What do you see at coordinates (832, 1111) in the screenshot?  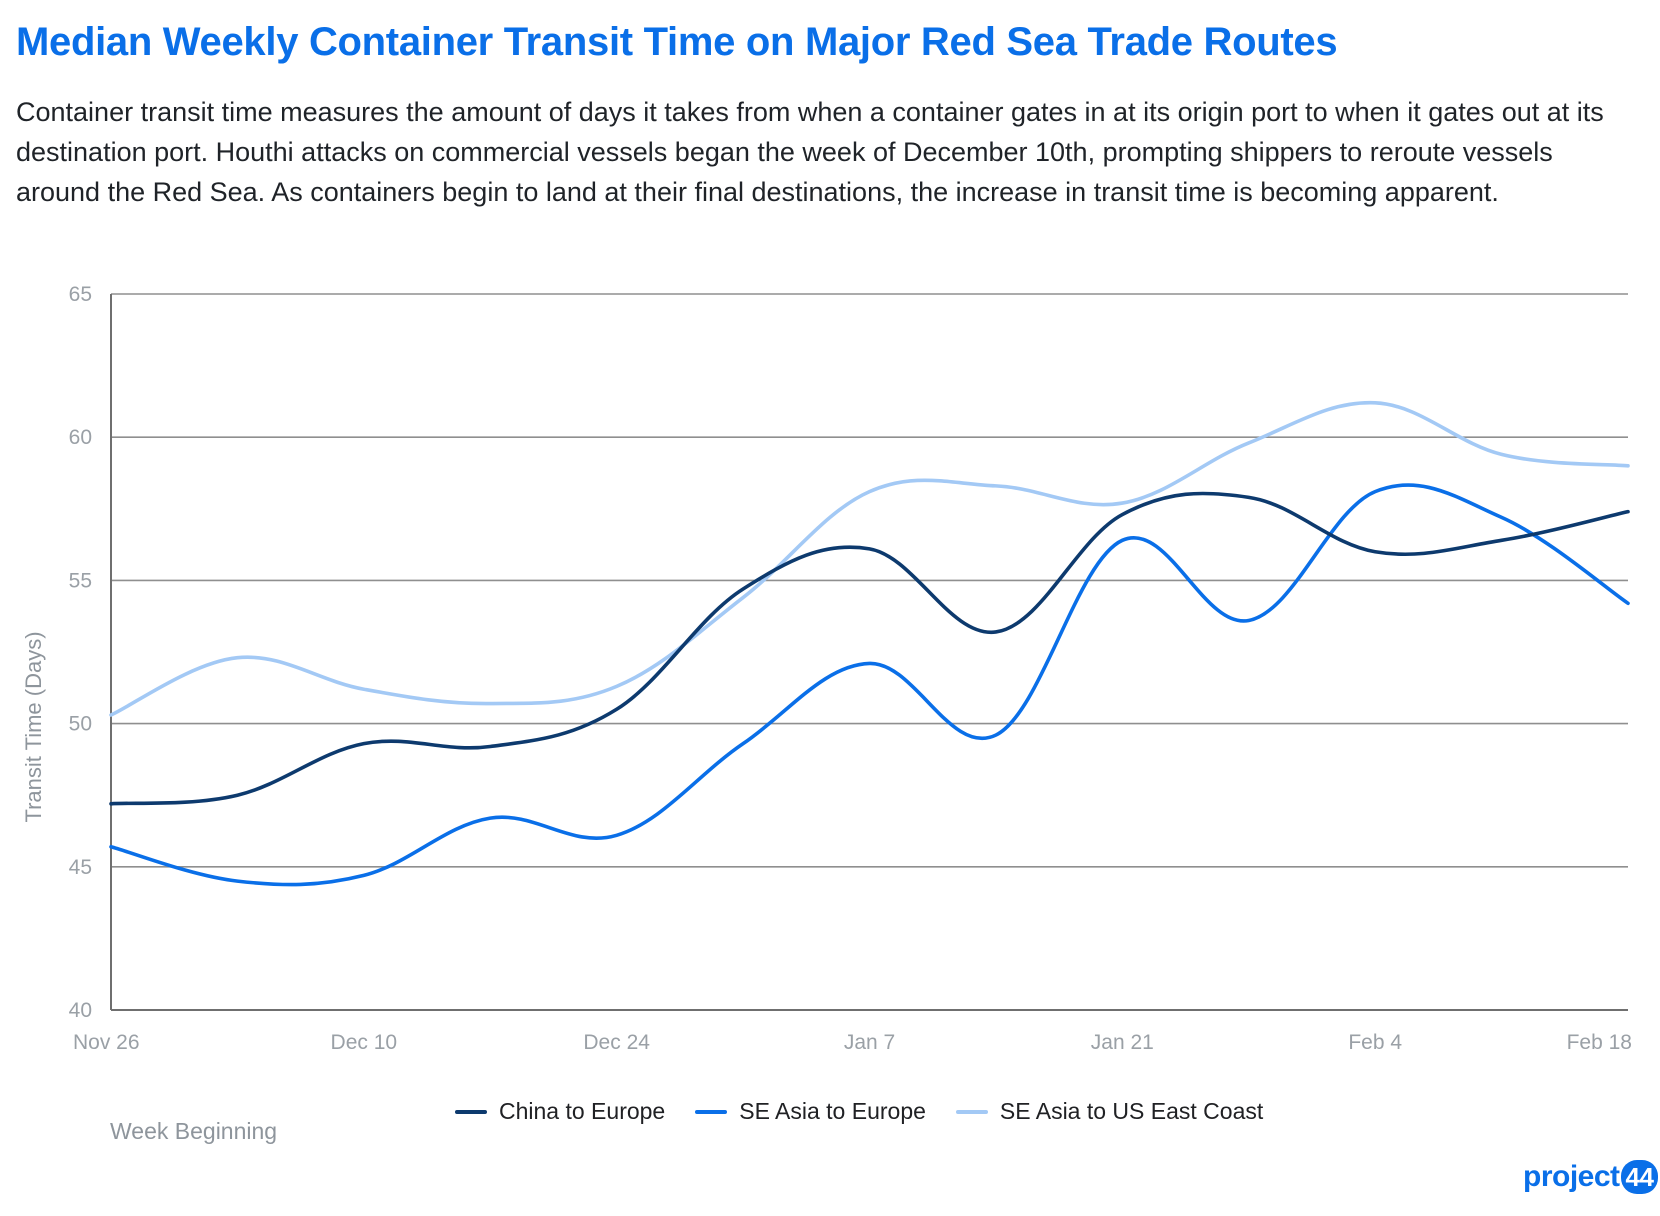 I see `legend-label: SE Asia to Europe` at bounding box center [832, 1111].